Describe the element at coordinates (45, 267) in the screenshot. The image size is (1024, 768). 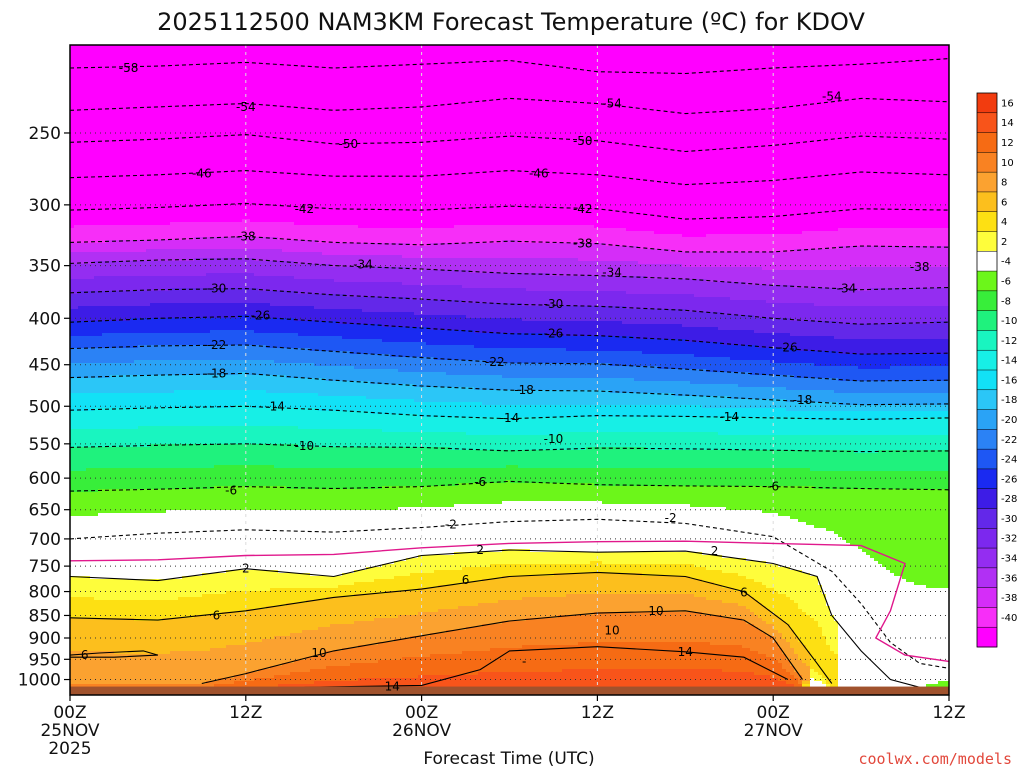
I see `y-tick-label: 350` at that location.